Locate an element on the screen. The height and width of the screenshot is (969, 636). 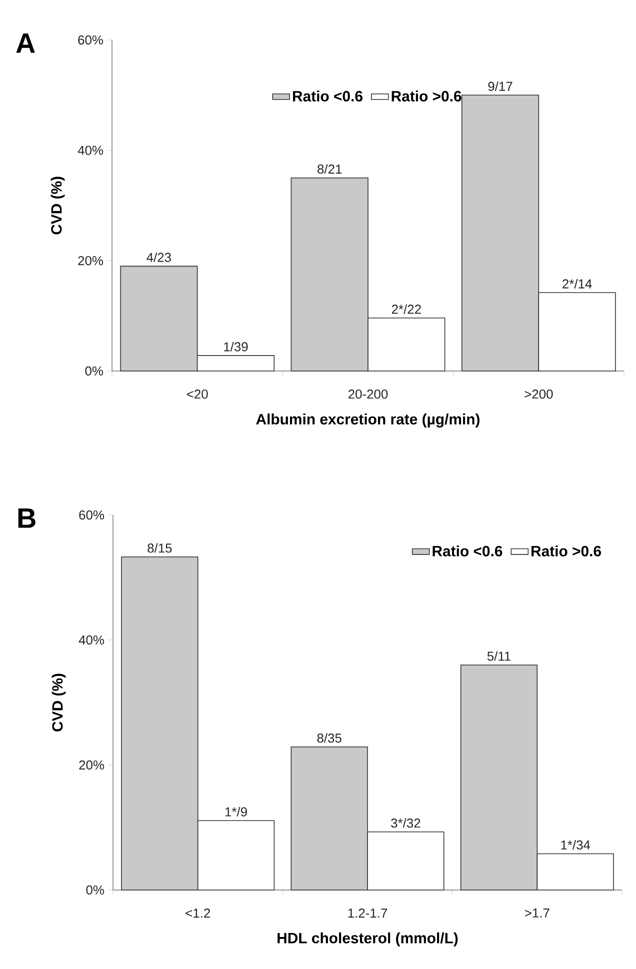
x-tick-label: <1.2 is located at coordinates (198, 913).